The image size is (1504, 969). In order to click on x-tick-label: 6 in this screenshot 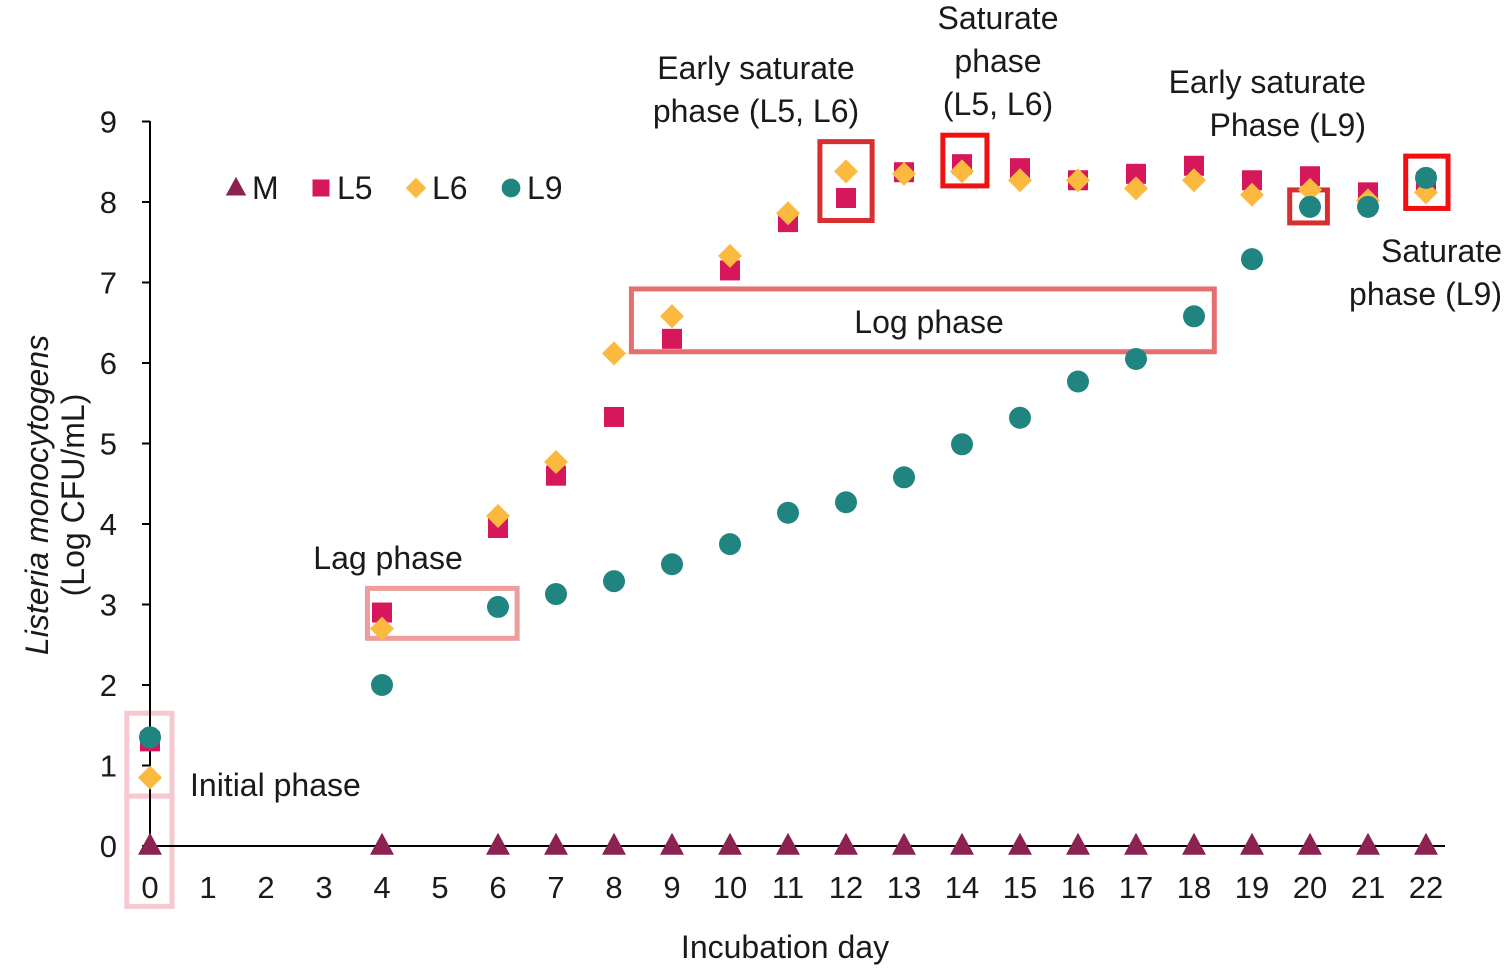, I will do `click(497, 887)`.